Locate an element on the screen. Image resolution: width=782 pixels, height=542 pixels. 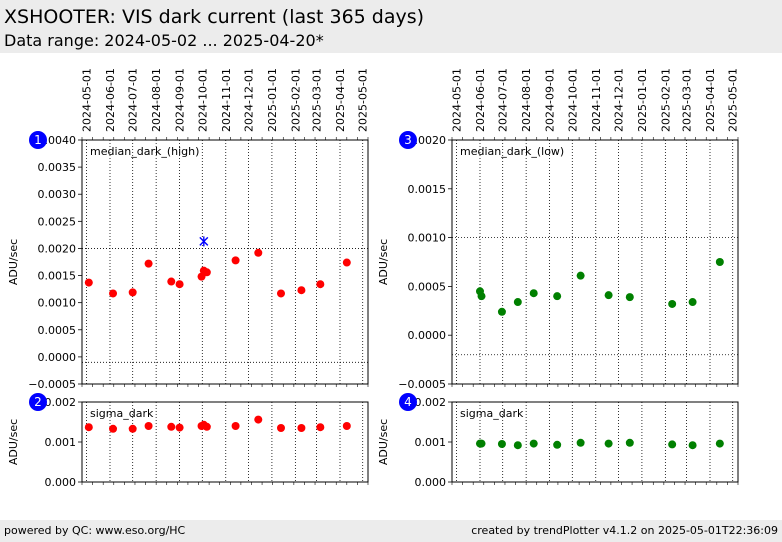
panel-label: median_dark_(high) is located at coordinates (144, 151).